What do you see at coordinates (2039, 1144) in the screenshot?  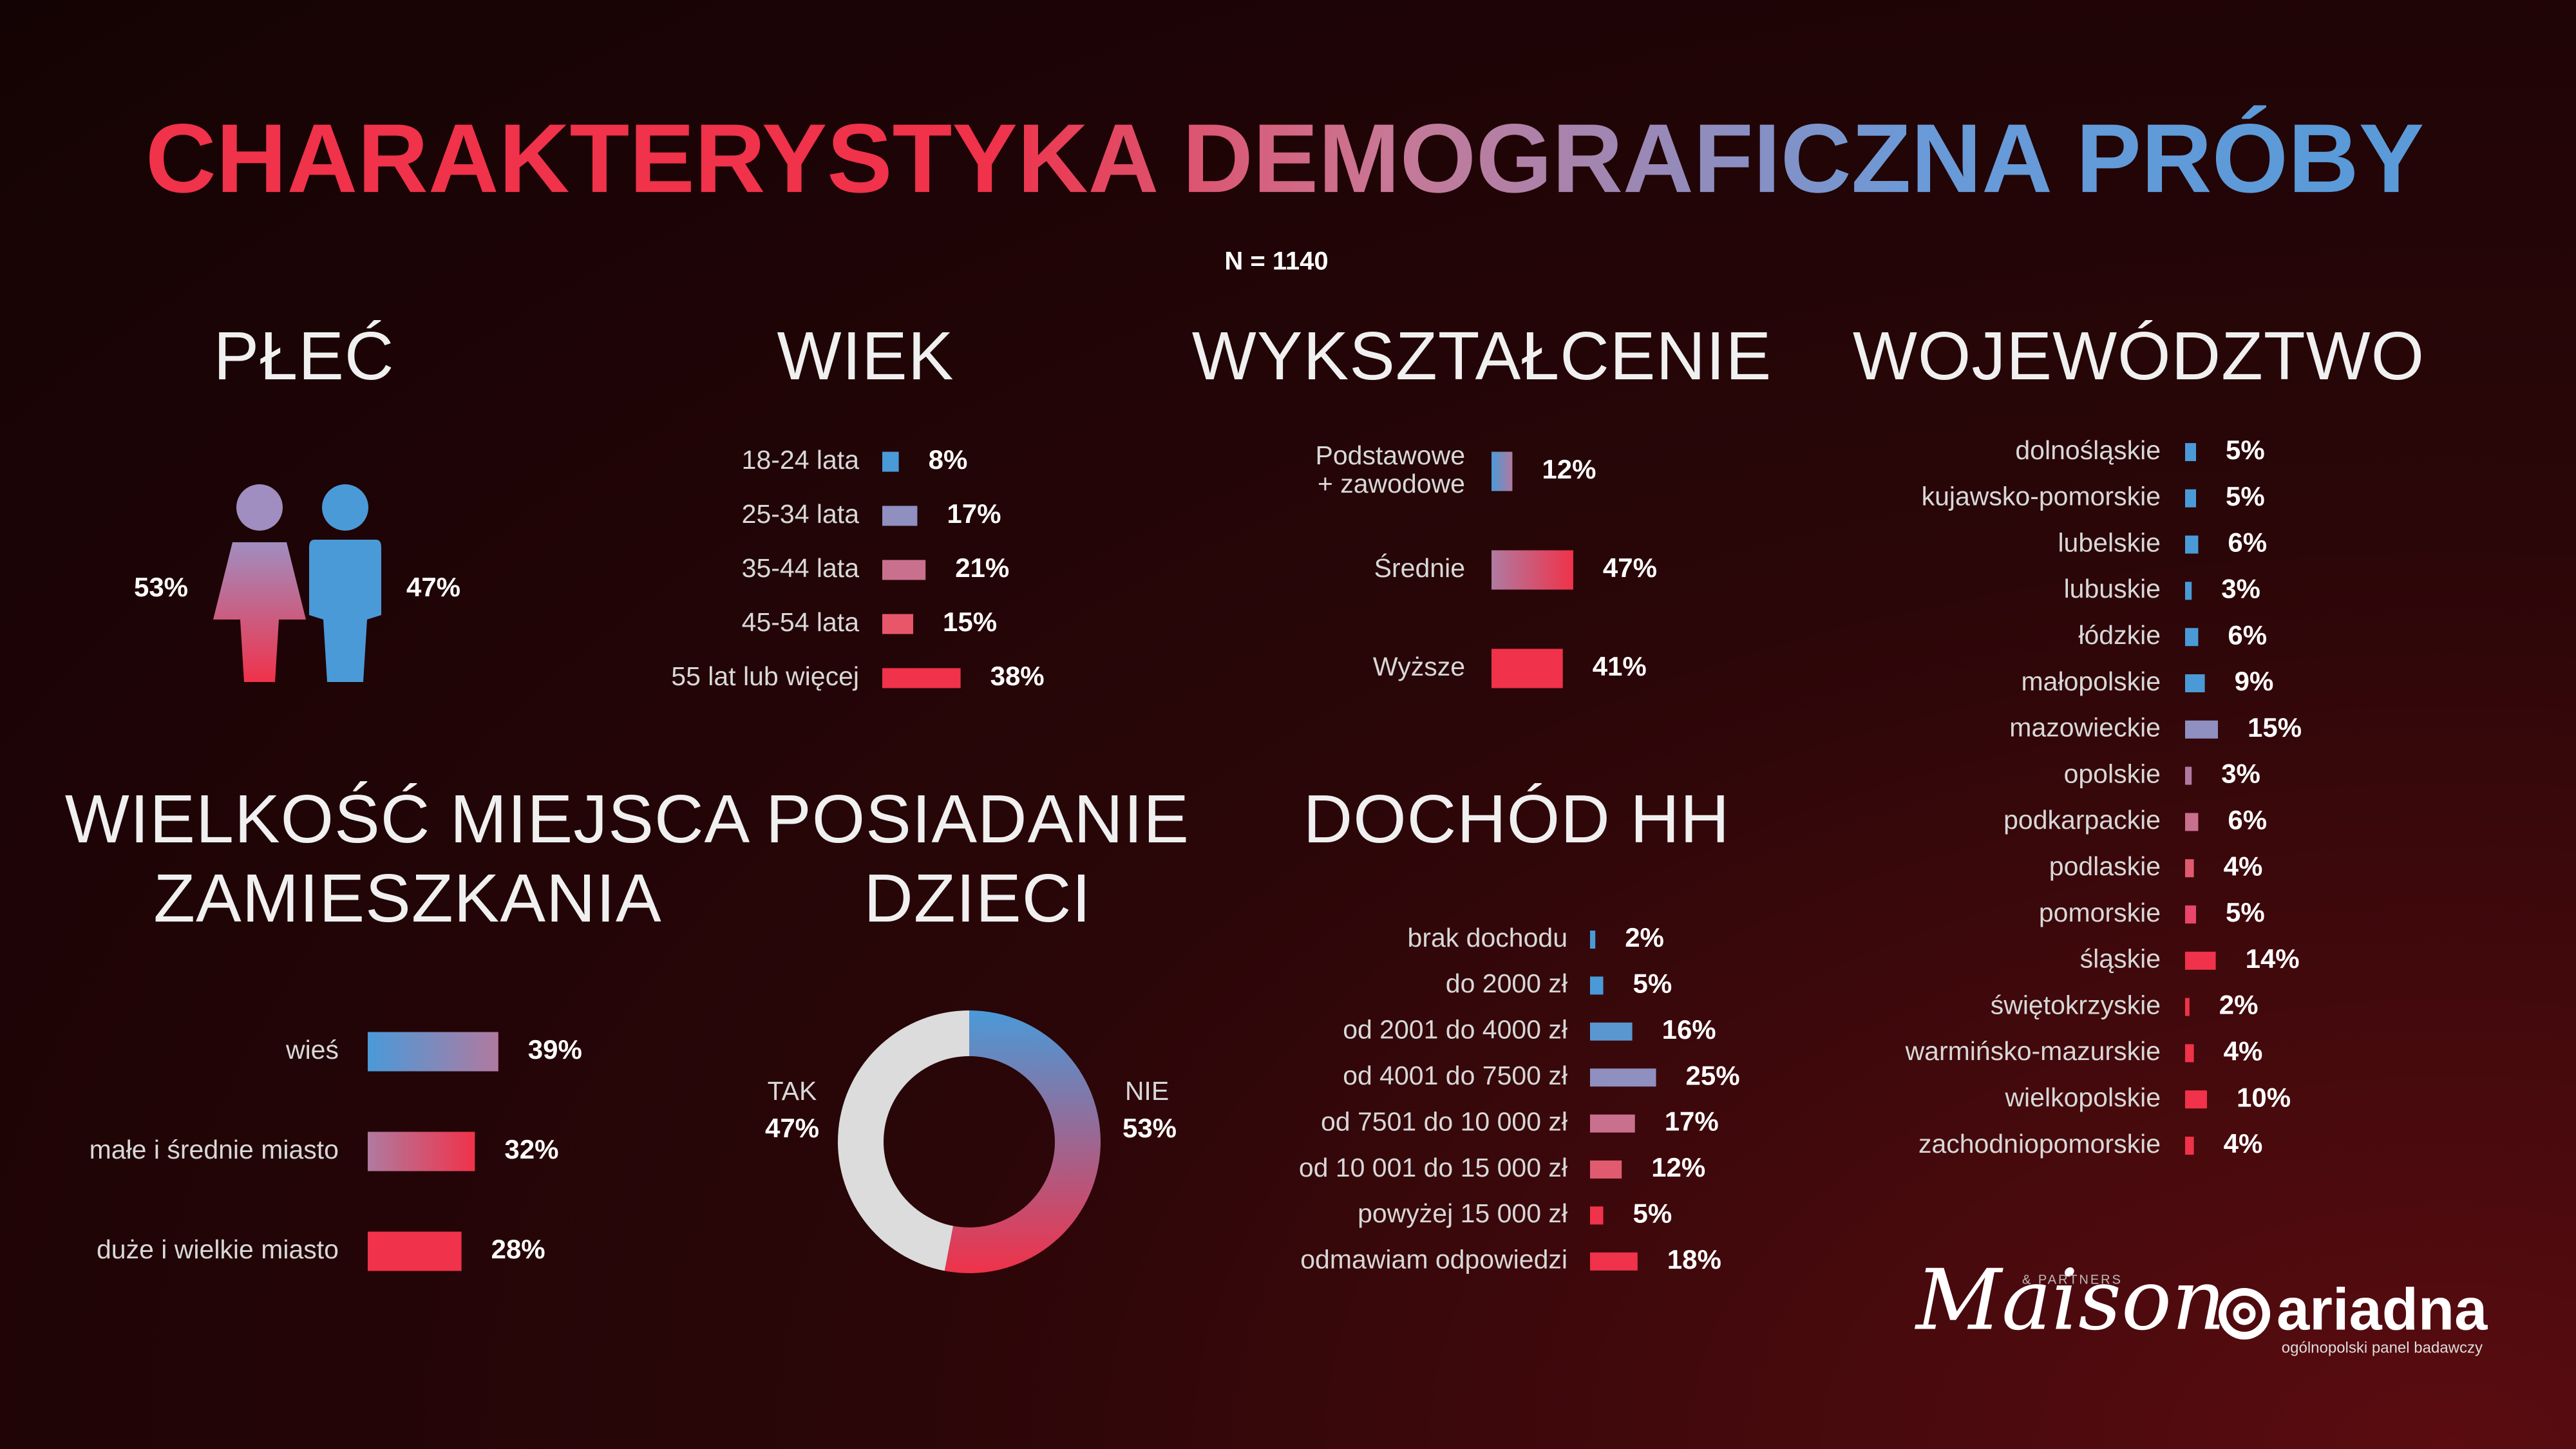 I see `category-label: zachodniopomorskie` at bounding box center [2039, 1144].